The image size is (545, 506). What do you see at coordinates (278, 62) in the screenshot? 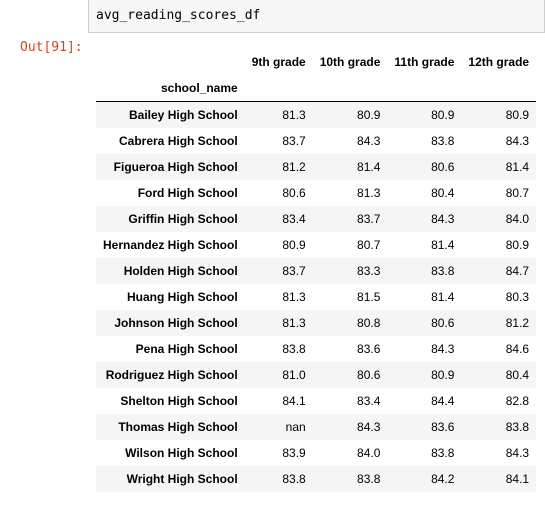
I see `column-header-9th-grade: 9th grade` at bounding box center [278, 62].